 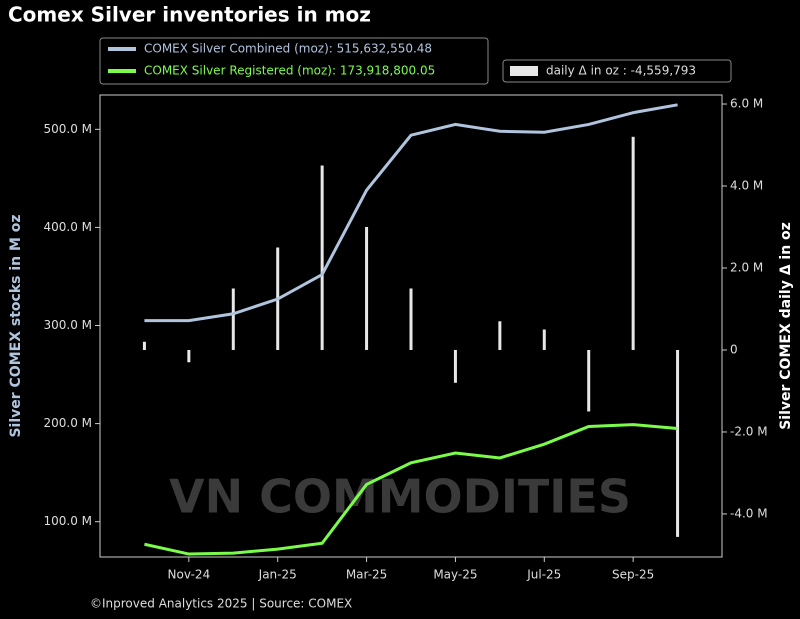 What do you see at coordinates (67, 325) in the screenshot?
I see `y-tick-label: 300.0 M` at bounding box center [67, 325].